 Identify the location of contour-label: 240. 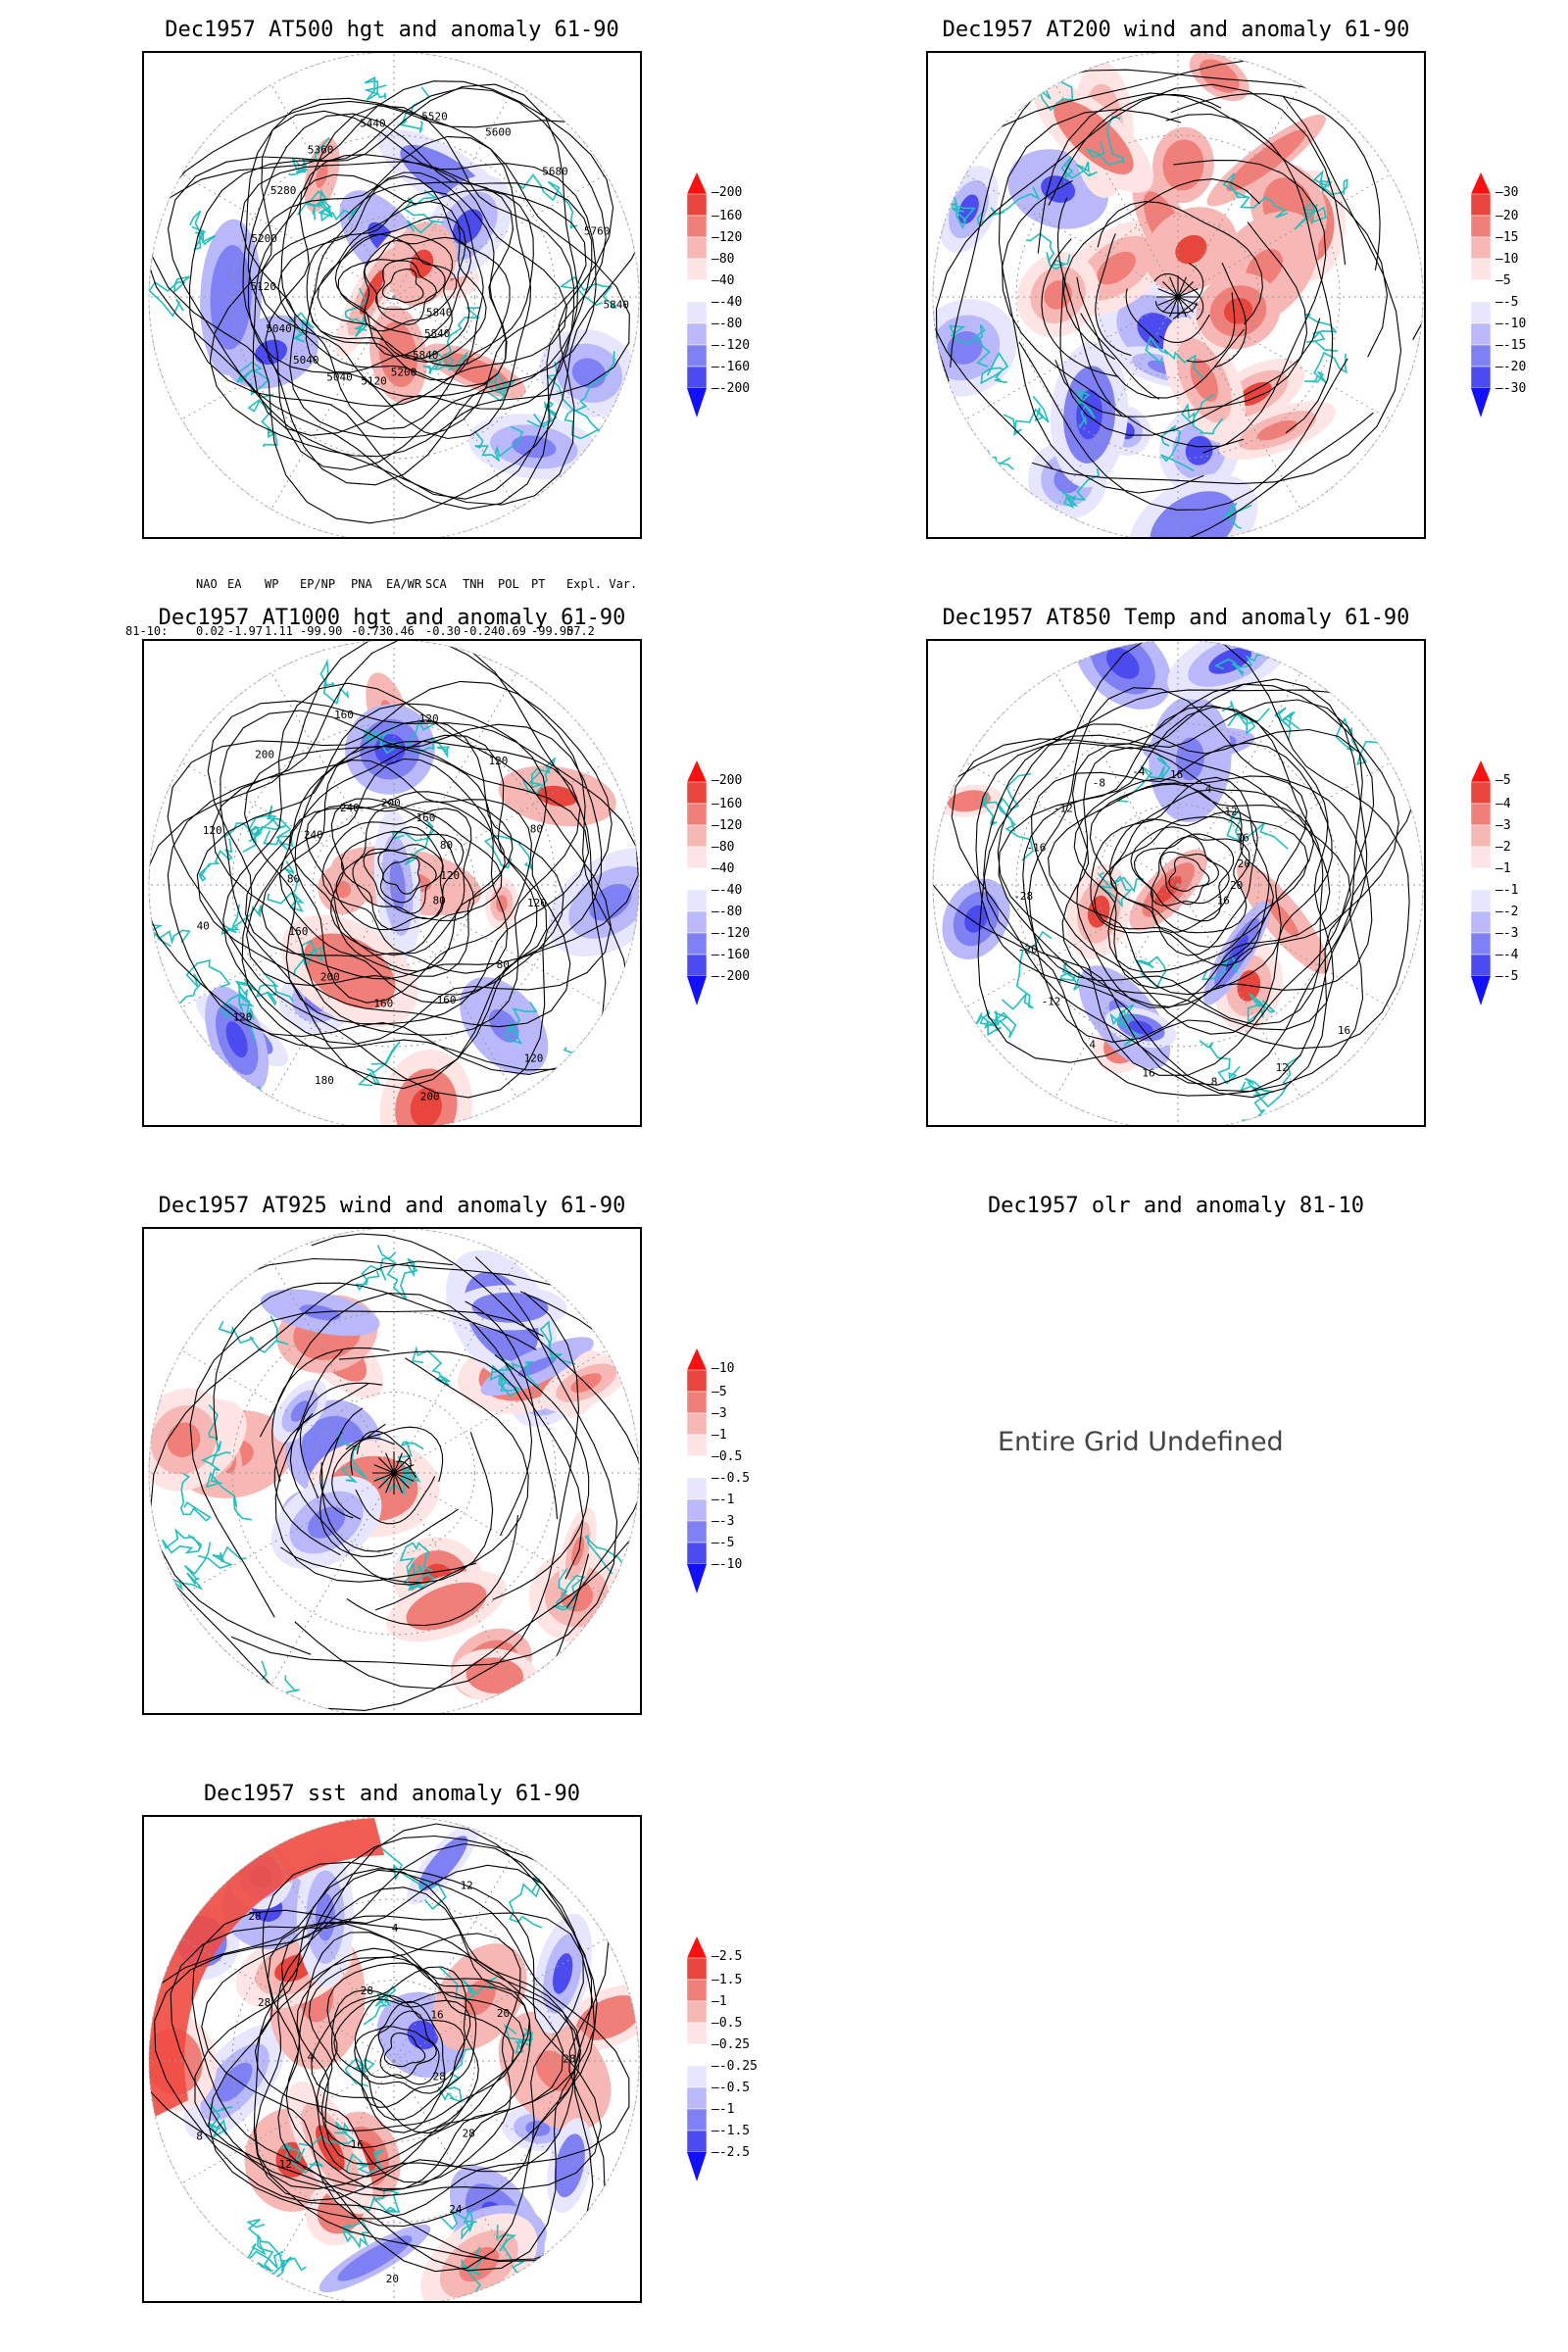
(350, 808).